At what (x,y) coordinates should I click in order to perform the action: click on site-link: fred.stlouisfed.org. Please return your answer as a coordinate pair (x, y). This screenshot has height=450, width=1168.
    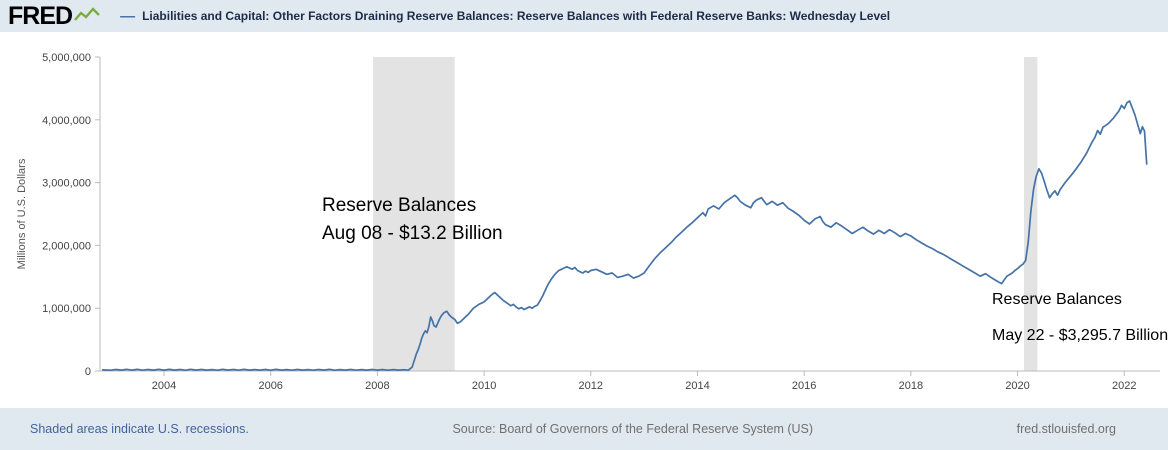
    Looking at the image, I should click on (1066, 429).